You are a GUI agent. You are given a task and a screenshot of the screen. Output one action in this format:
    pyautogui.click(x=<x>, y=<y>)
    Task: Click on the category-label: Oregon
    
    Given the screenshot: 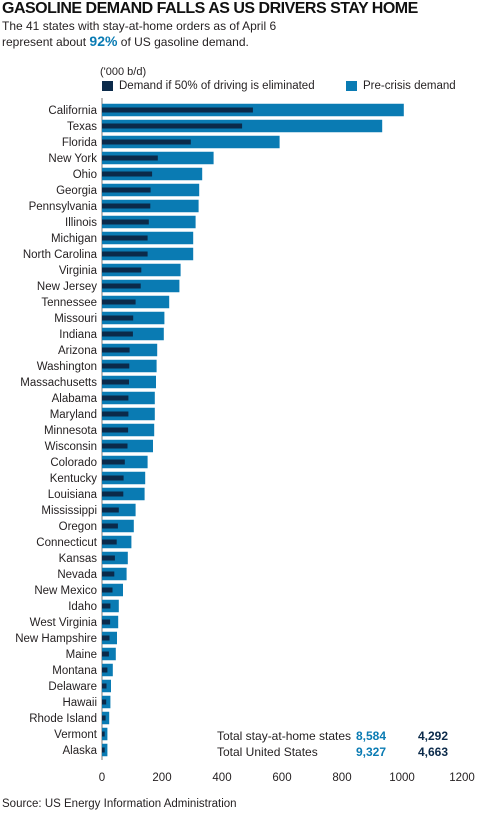 What is the action you would take?
    pyautogui.click(x=78, y=527)
    